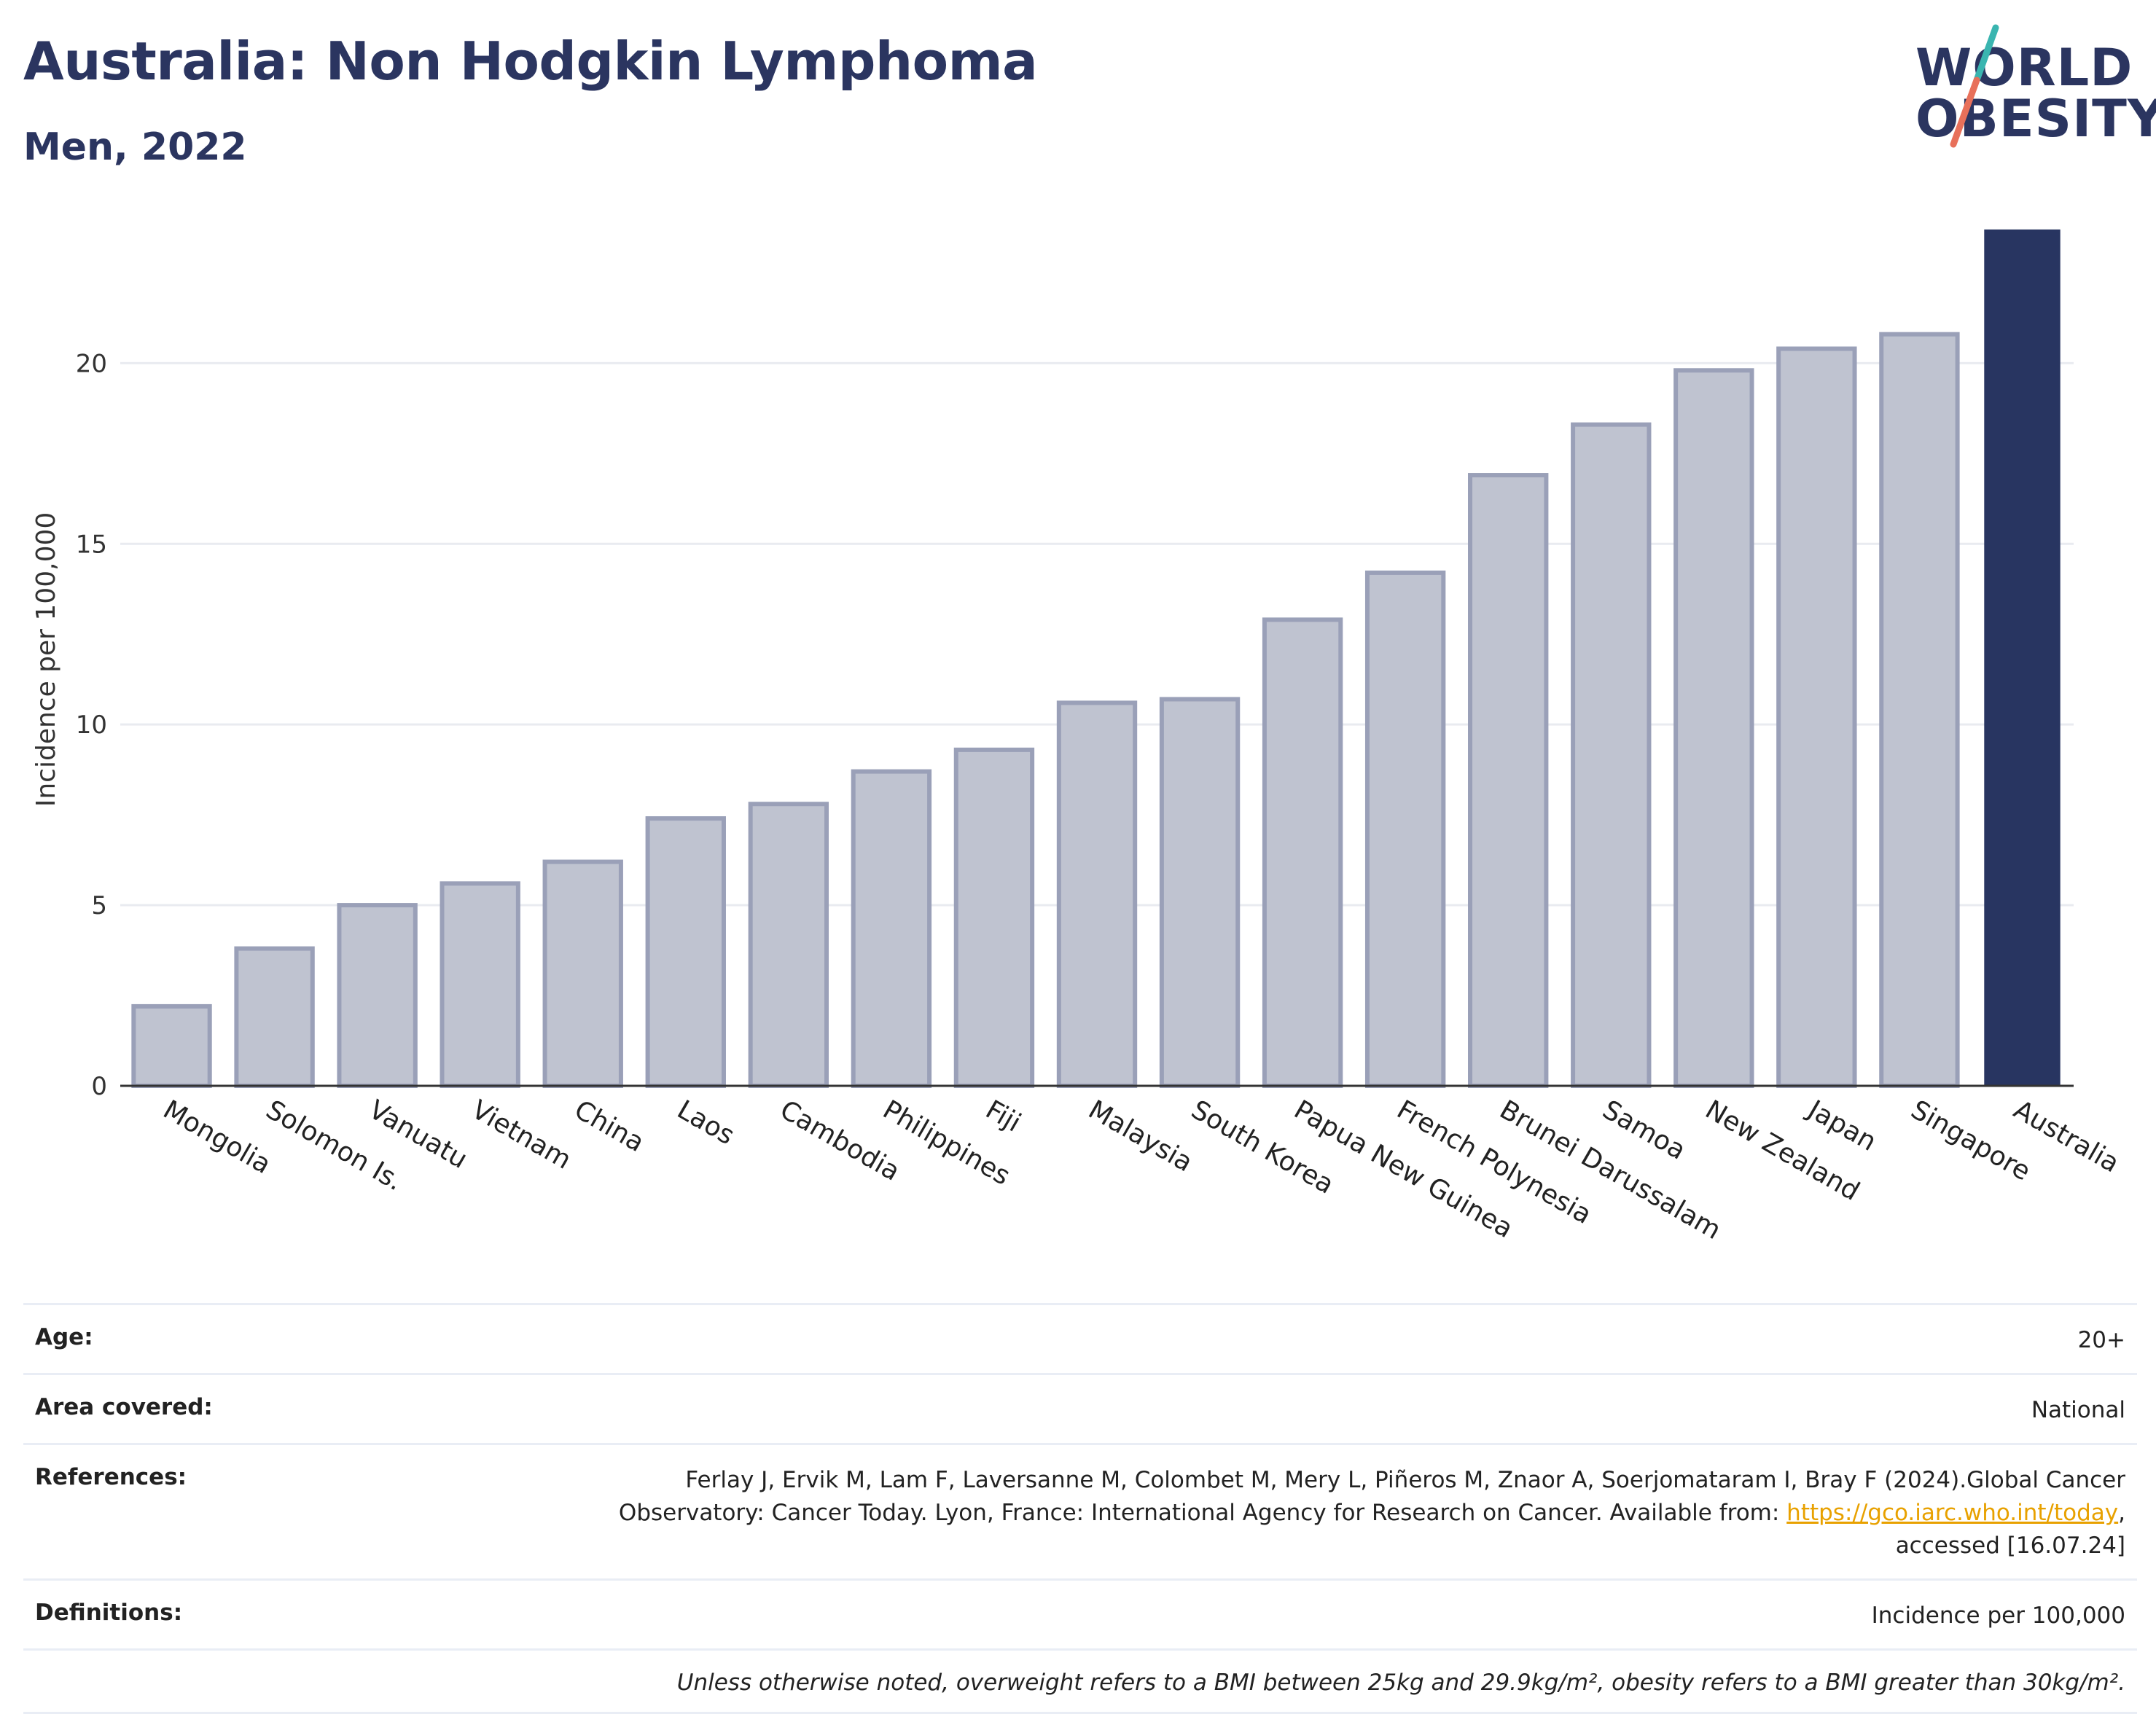 The width and height of the screenshot is (2156, 1714). Describe the element at coordinates (2078, 1409) in the screenshot. I see `area-value: National` at that location.